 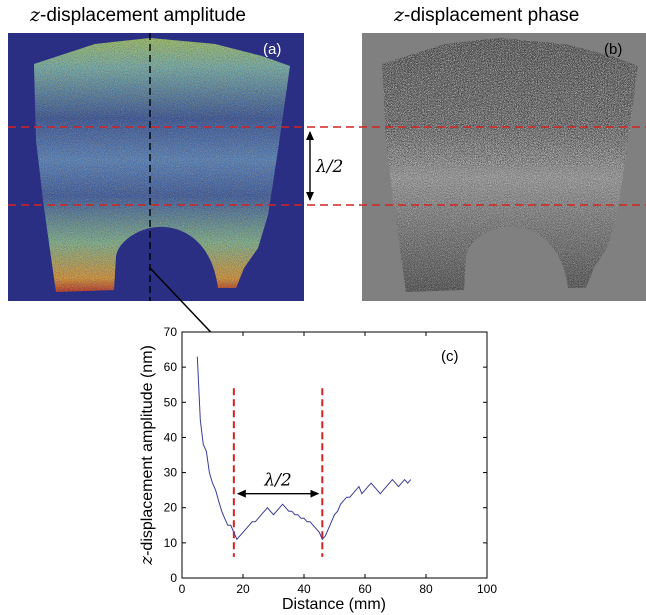 I want to click on panel-a-title: z-displacement amplitude, so click(x=138, y=15).